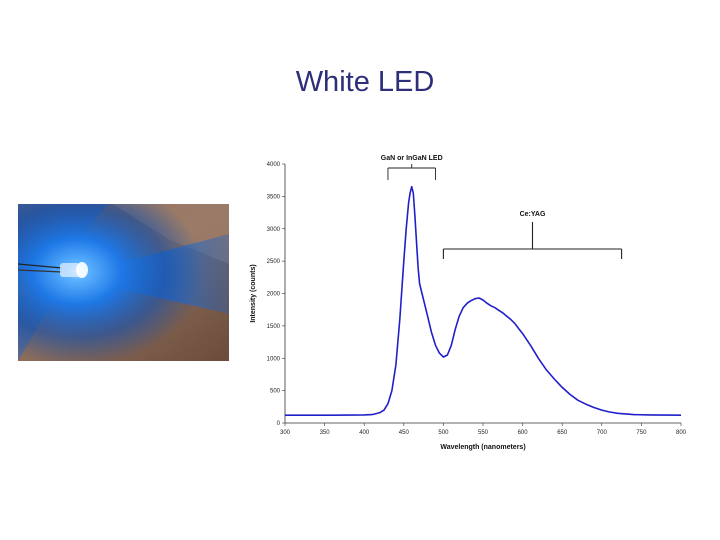 This screenshot has width=720, height=540. Describe the element at coordinates (274, 165) in the screenshot. I see `y-tick-label: 4000` at that location.